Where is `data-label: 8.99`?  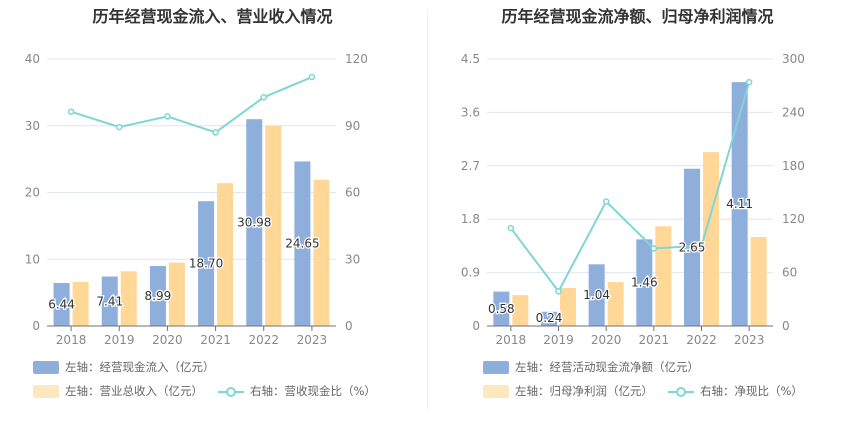
data-label: 8.99 is located at coordinates (158, 296).